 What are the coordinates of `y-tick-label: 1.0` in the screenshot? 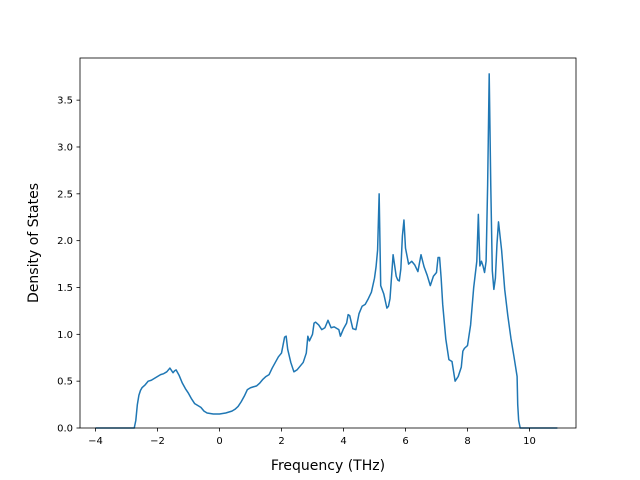 It's located at (65, 335).